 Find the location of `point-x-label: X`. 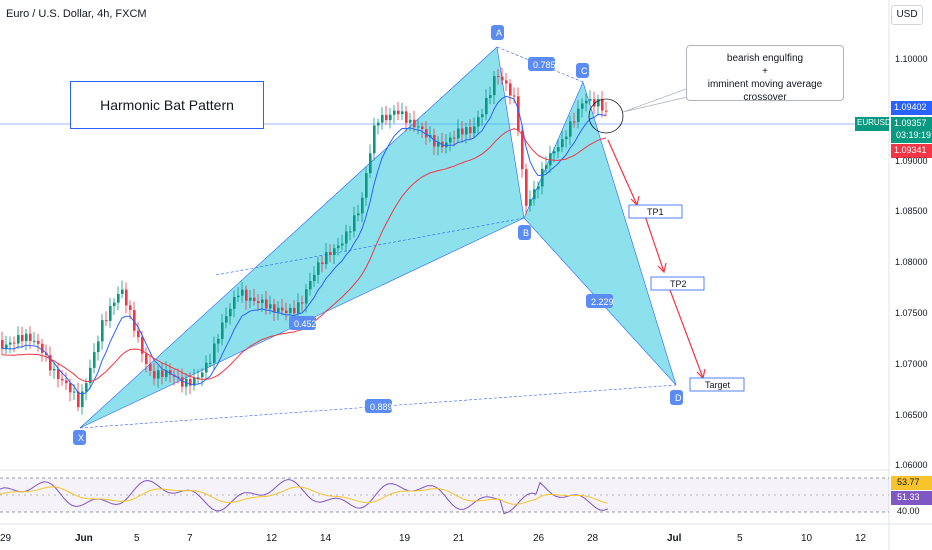

point-x-label: X is located at coordinates (81, 438).